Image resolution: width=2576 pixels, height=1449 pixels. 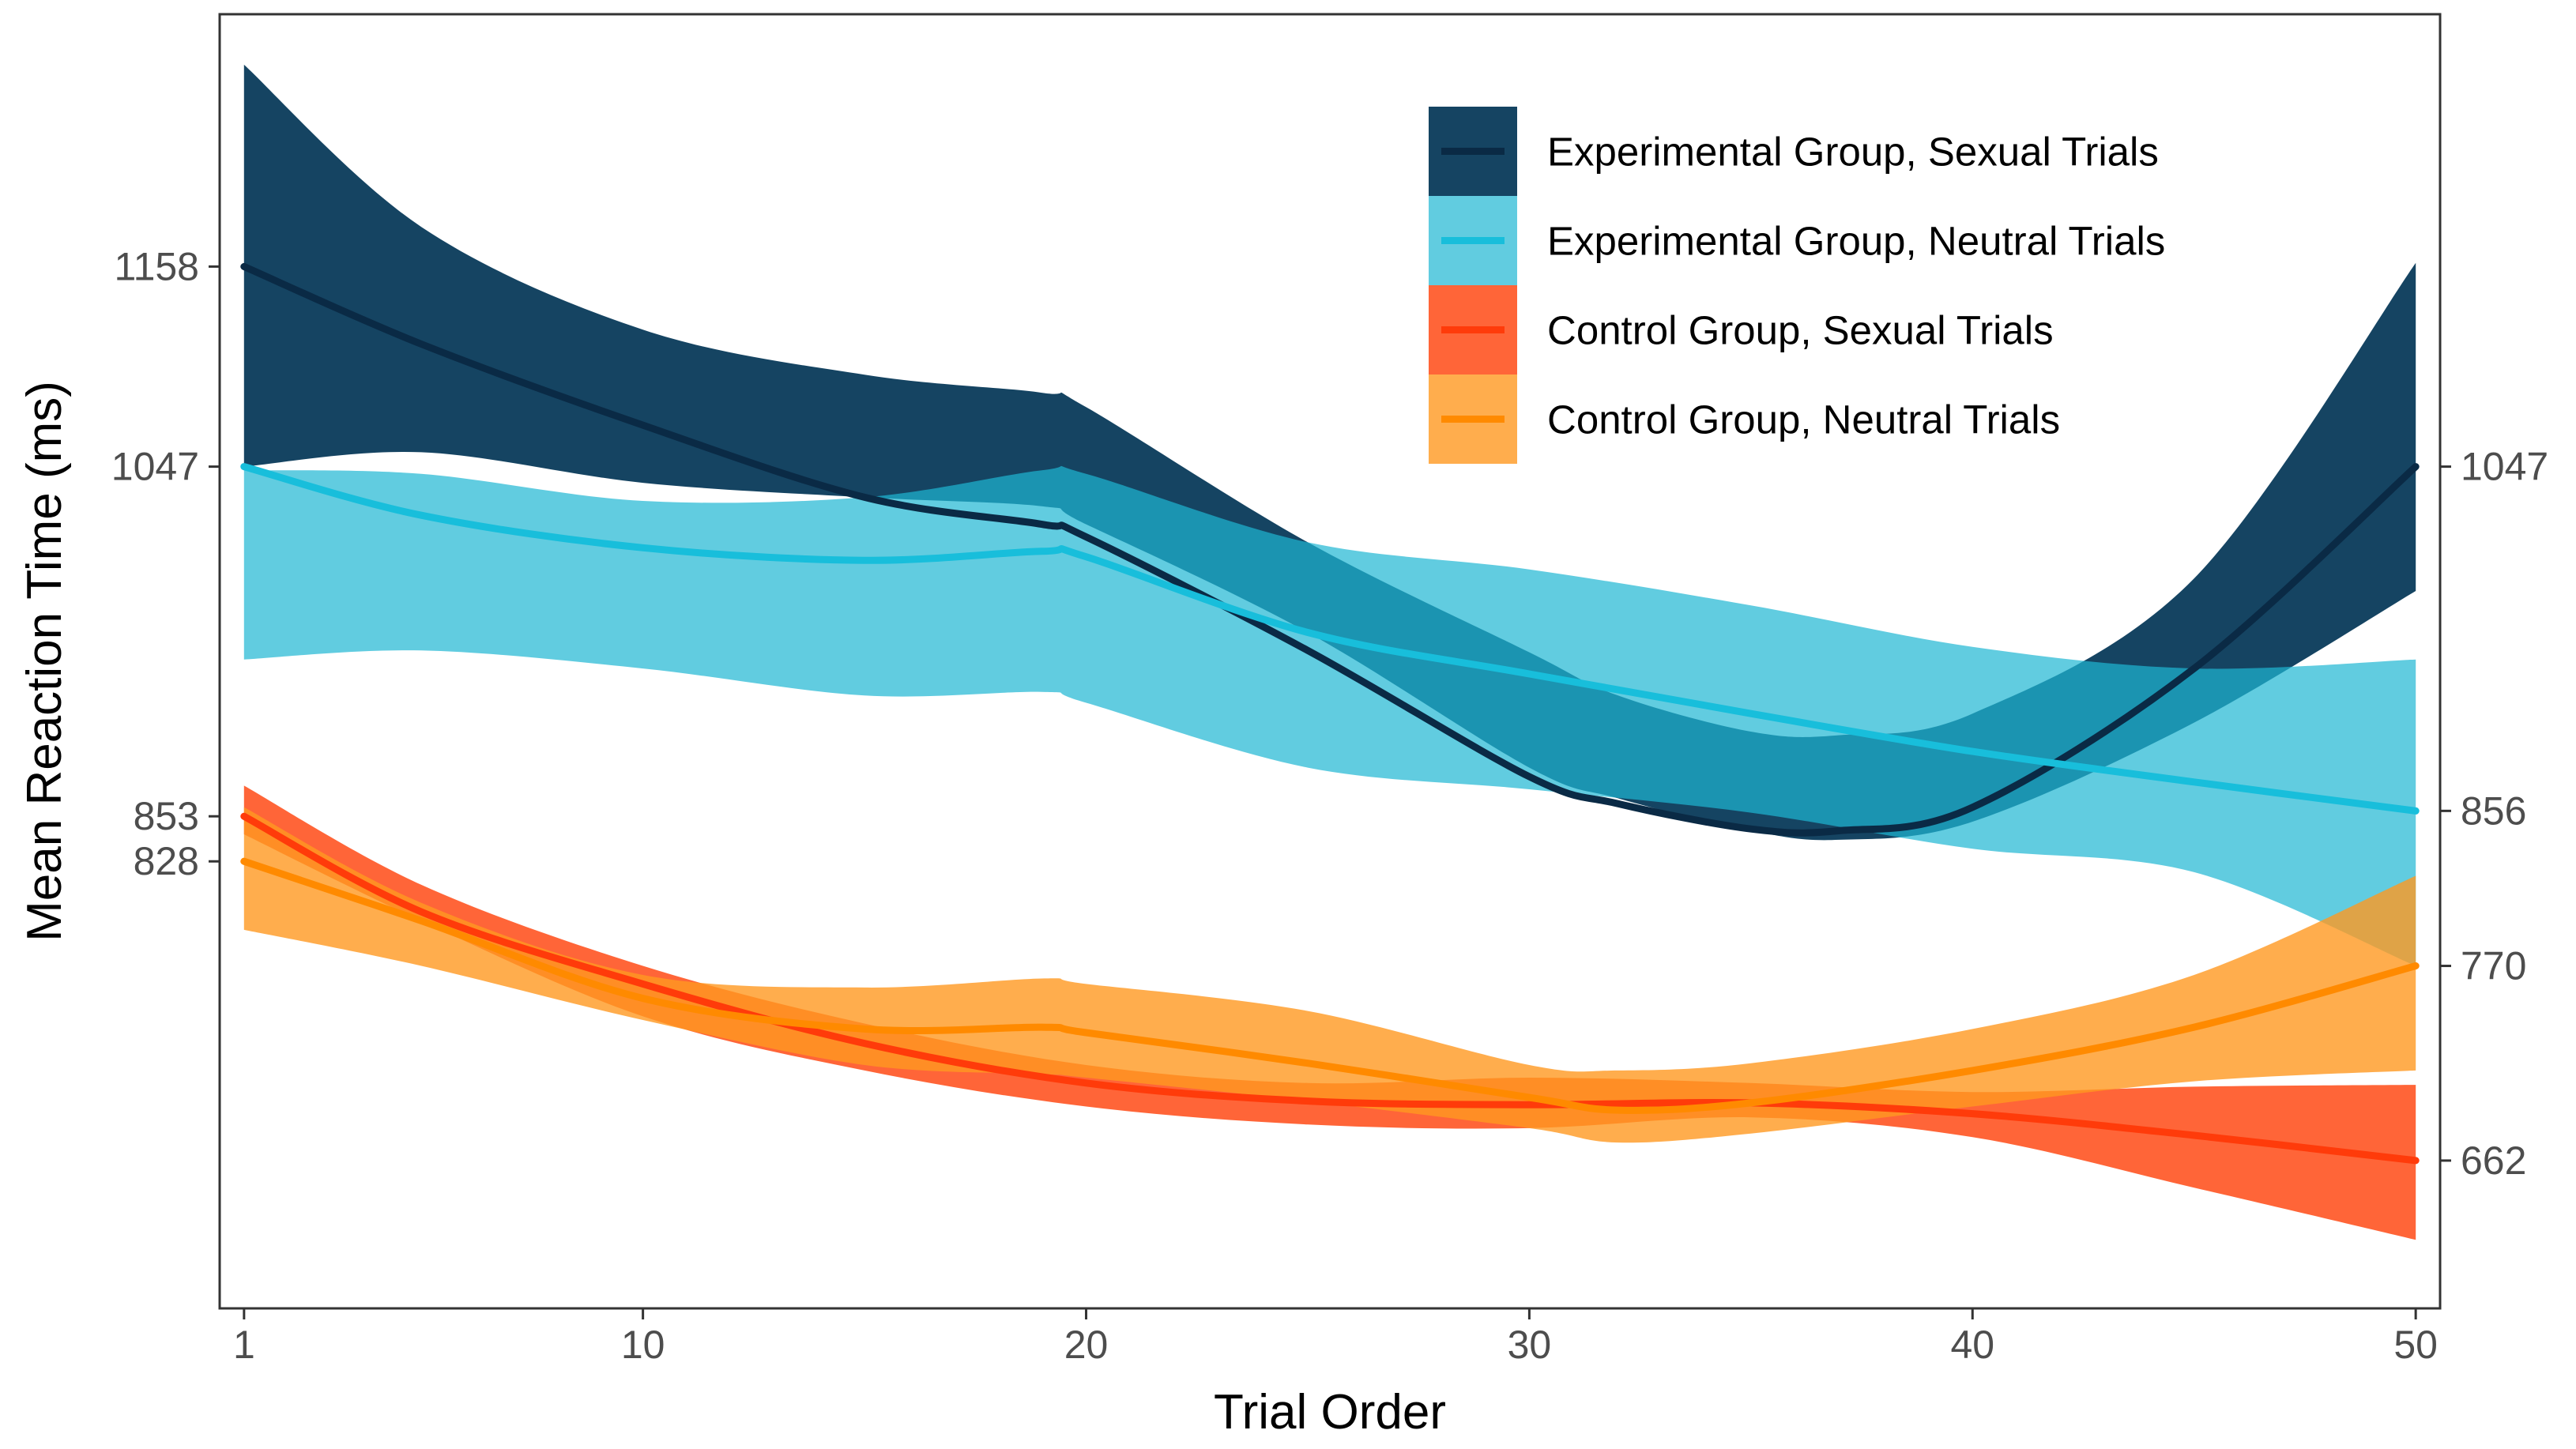 What do you see at coordinates (1853, 153) in the screenshot?
I see `legend-label-1: Experimental Group, Sexual Trials` at bounding box center [1853, 153].